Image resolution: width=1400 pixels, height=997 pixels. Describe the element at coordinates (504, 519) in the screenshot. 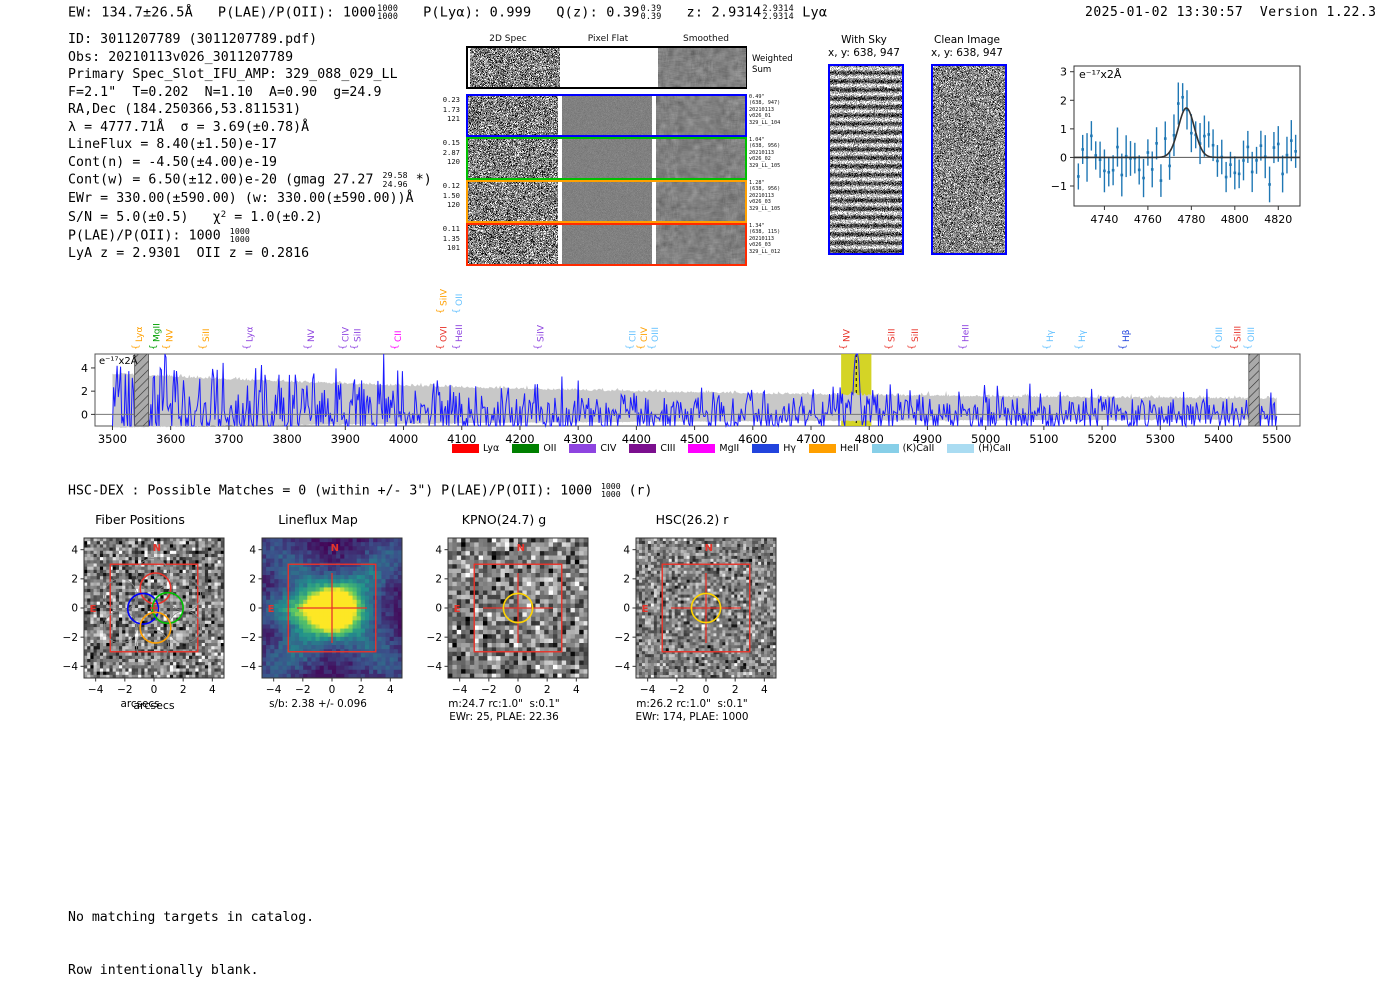

I see `kpno-title: KPNO(24.7) g` at that location.